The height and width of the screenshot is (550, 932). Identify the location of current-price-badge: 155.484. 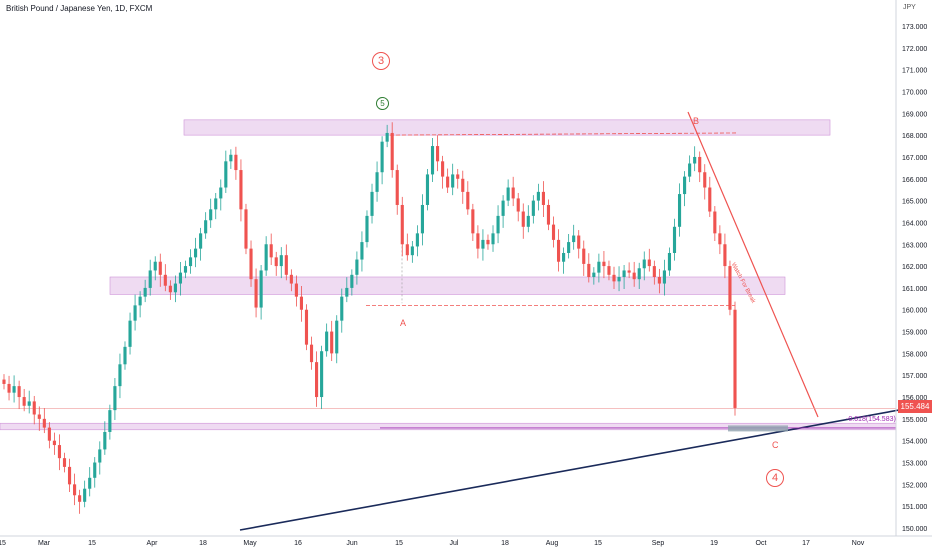
(915, 406).